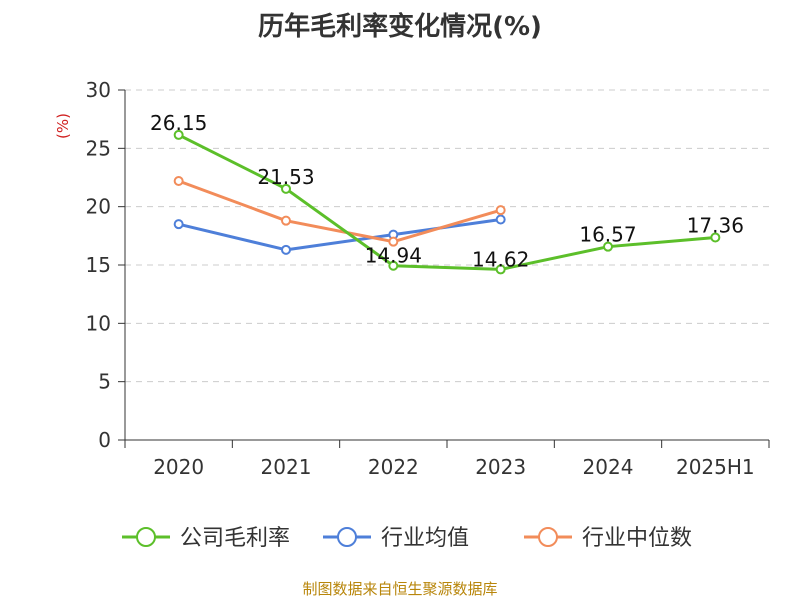 This screenshot has height=600, width=800. Describe the element at coordinates (98, 207) in the screenshot. I see `y-tick-label: 20` at that location.